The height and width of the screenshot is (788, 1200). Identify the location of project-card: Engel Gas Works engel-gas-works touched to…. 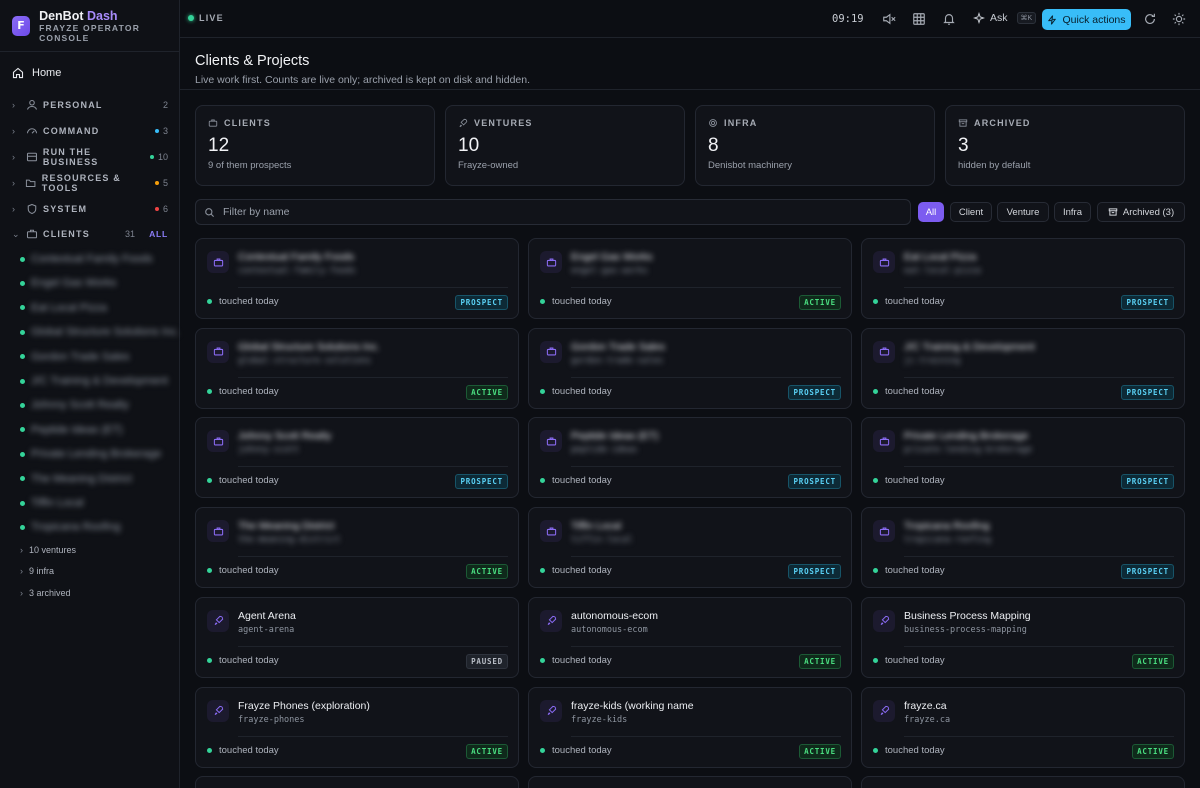
(690, 278).